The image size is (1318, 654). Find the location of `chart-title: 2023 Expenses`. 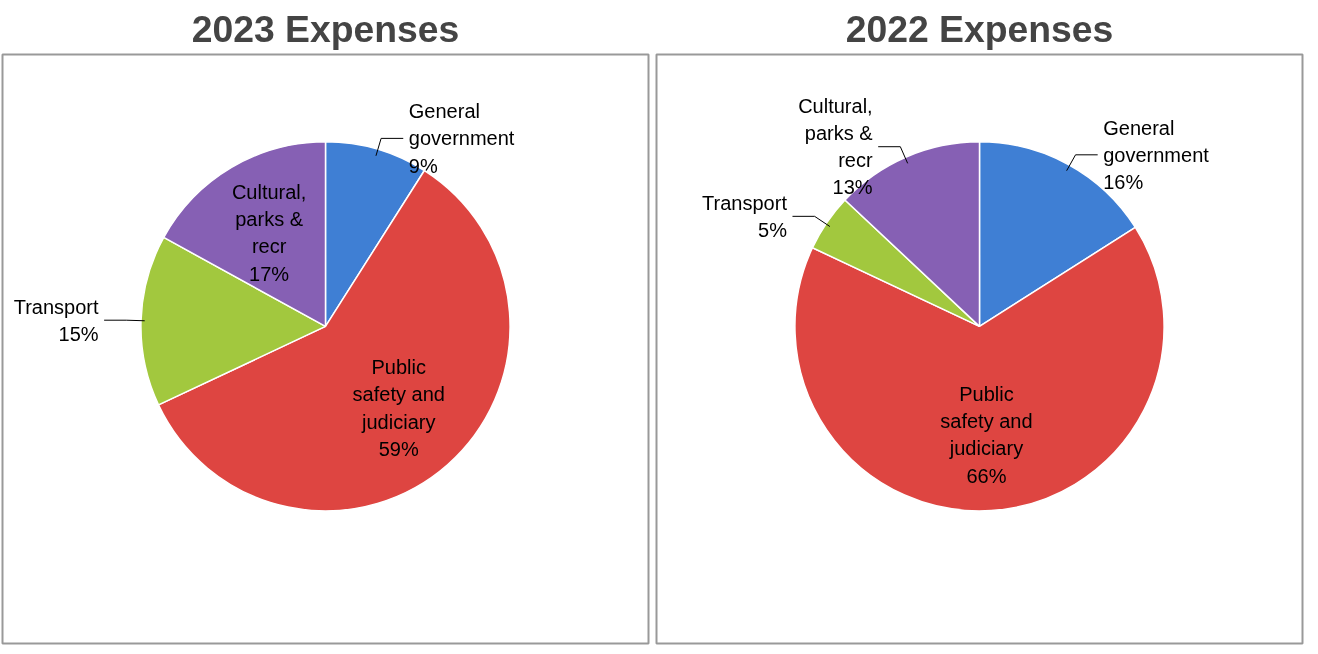

chart-title: 2023 Expenses is located at coordinates (325, 28).